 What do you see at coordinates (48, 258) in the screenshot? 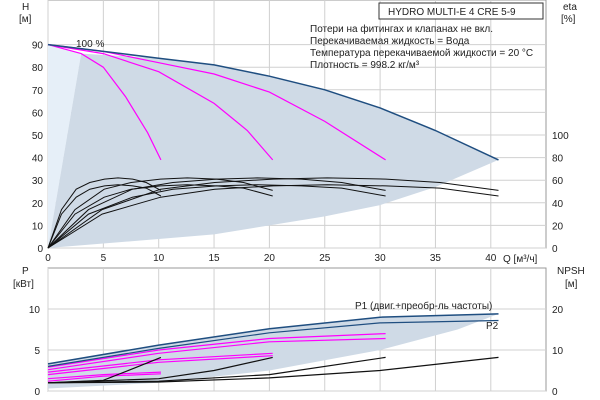
I see `x-tick-label: 0` at bounding box center [48, 258].